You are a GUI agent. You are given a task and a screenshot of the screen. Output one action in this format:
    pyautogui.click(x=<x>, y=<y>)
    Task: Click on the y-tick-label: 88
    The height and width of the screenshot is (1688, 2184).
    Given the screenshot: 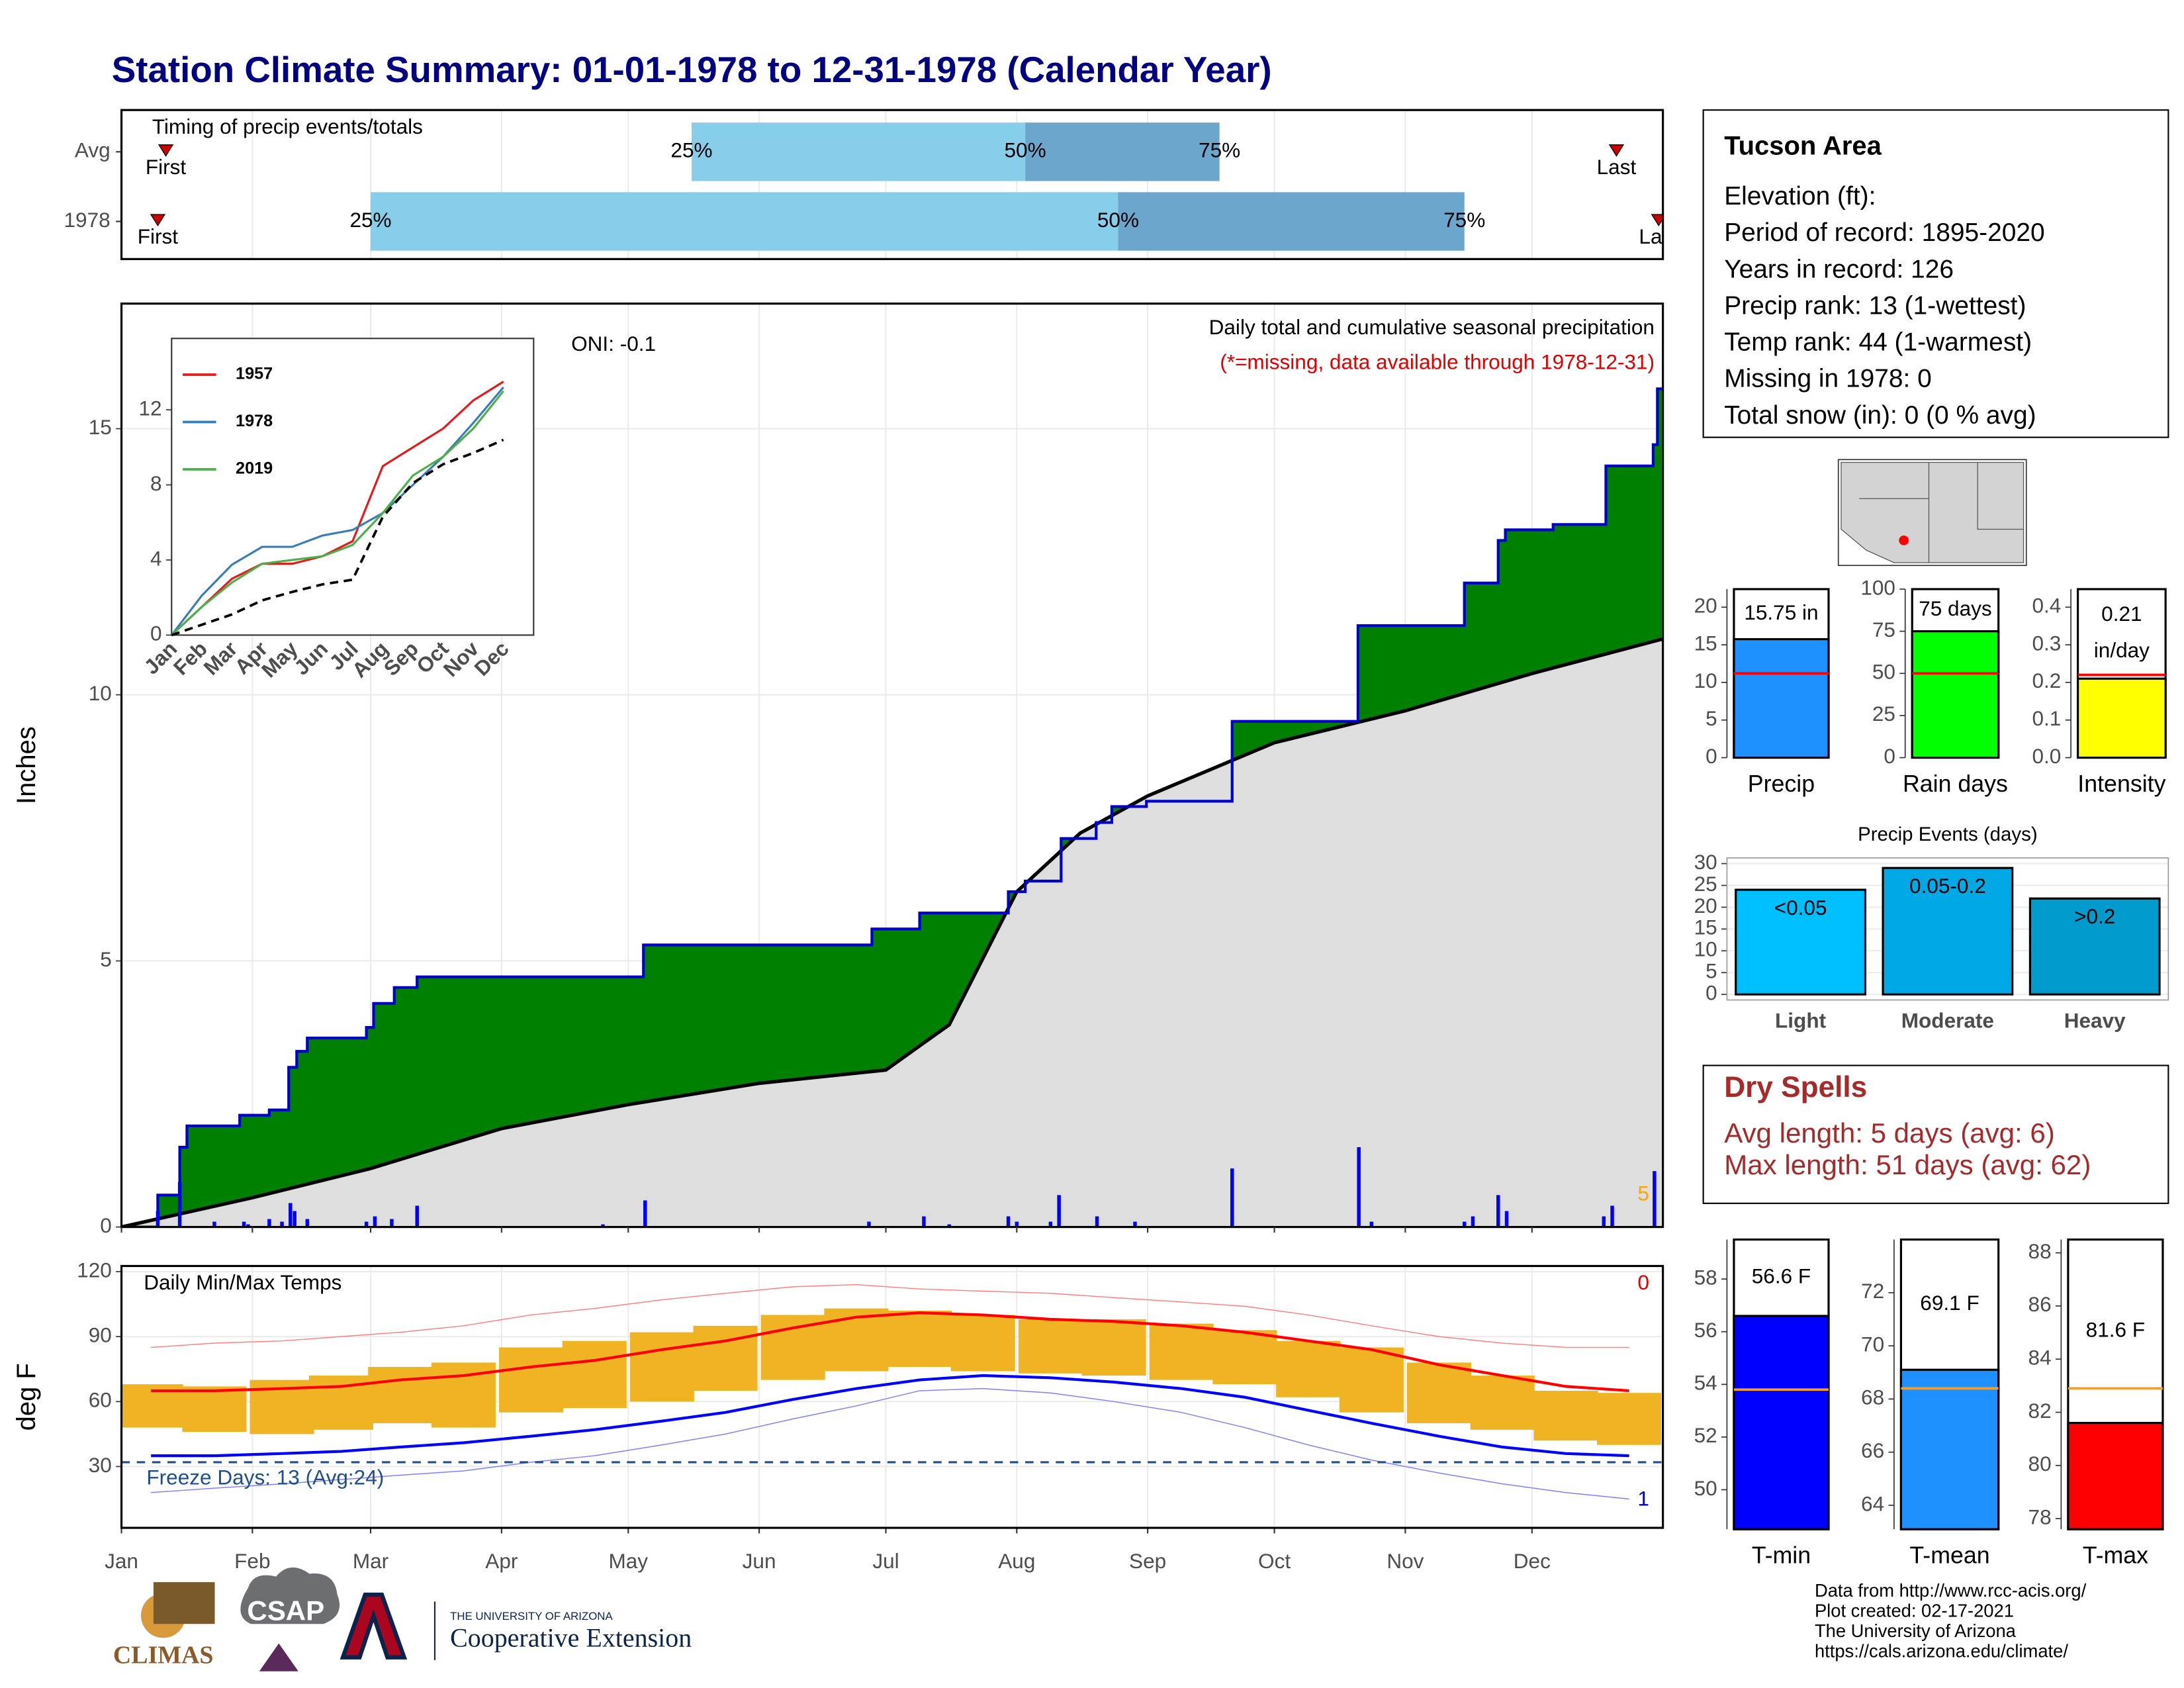 What is the action you would take?
    pyautogui.click(x=2040, y=1251)
    